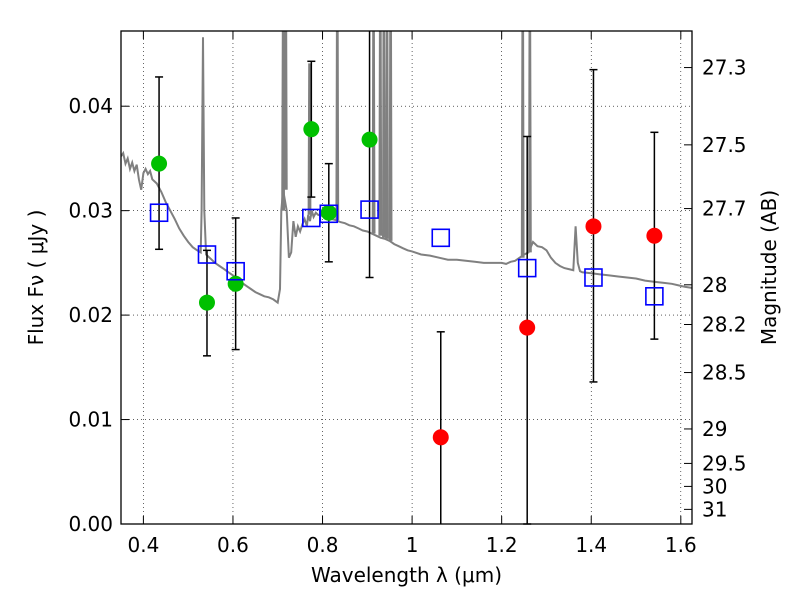  I want to click on mag-tick-label: 27.5, so click(724, 145).